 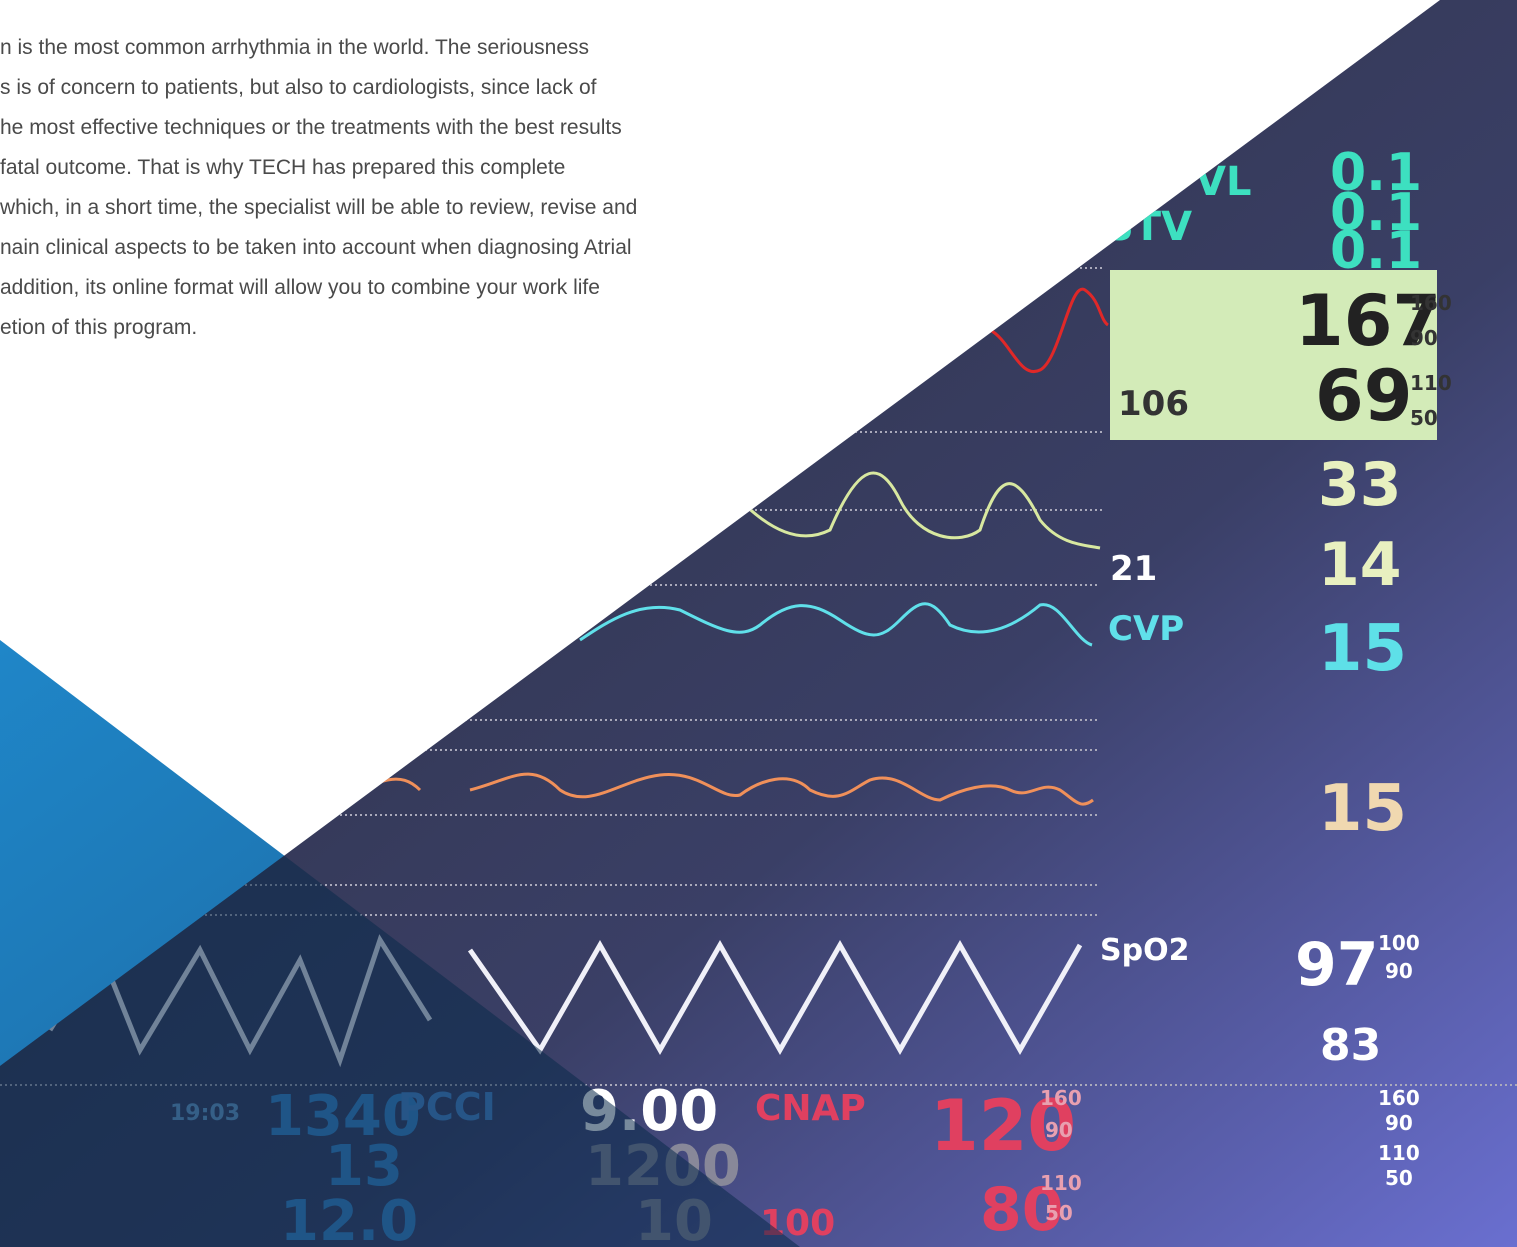 What do you see at coordinates (1003, 1126) in the screenshot?
I see `monitor-reading: 120` at bounding box center [1003, 1126].